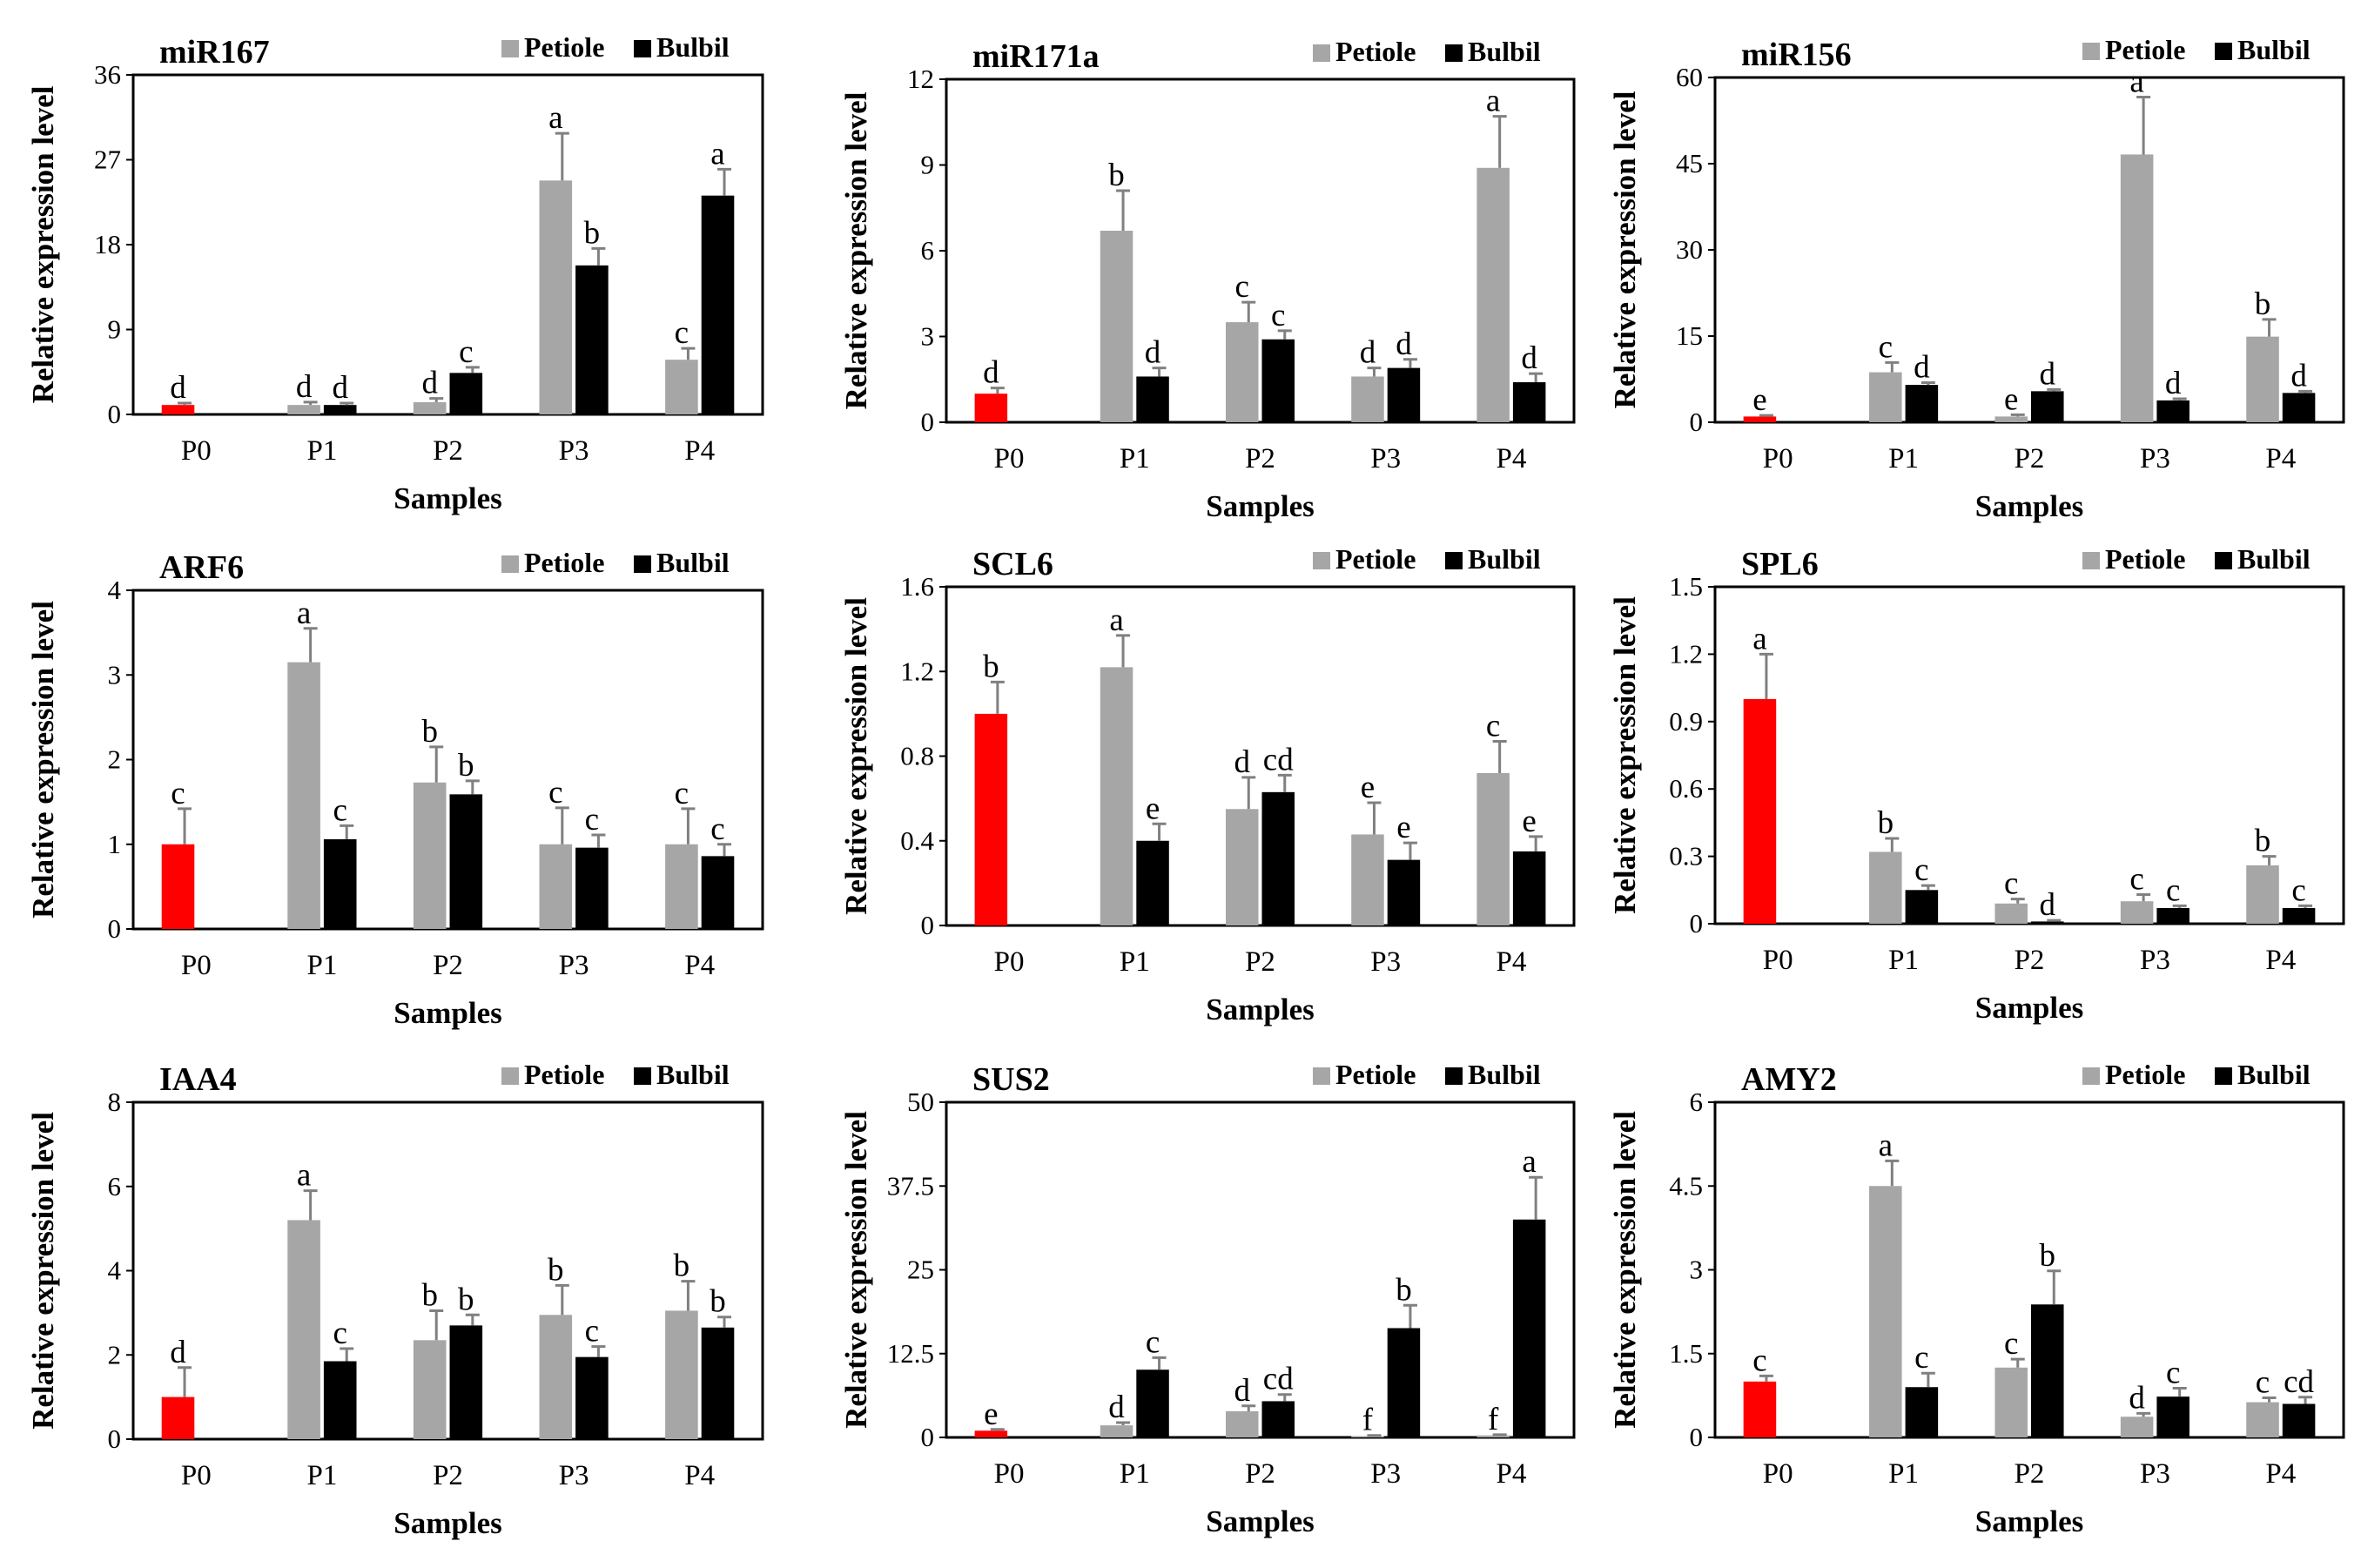 Image resolution: width=2361 pixels, height=1568 pixels. I want to click on chart-title: SPL6, so click(1780, 564).